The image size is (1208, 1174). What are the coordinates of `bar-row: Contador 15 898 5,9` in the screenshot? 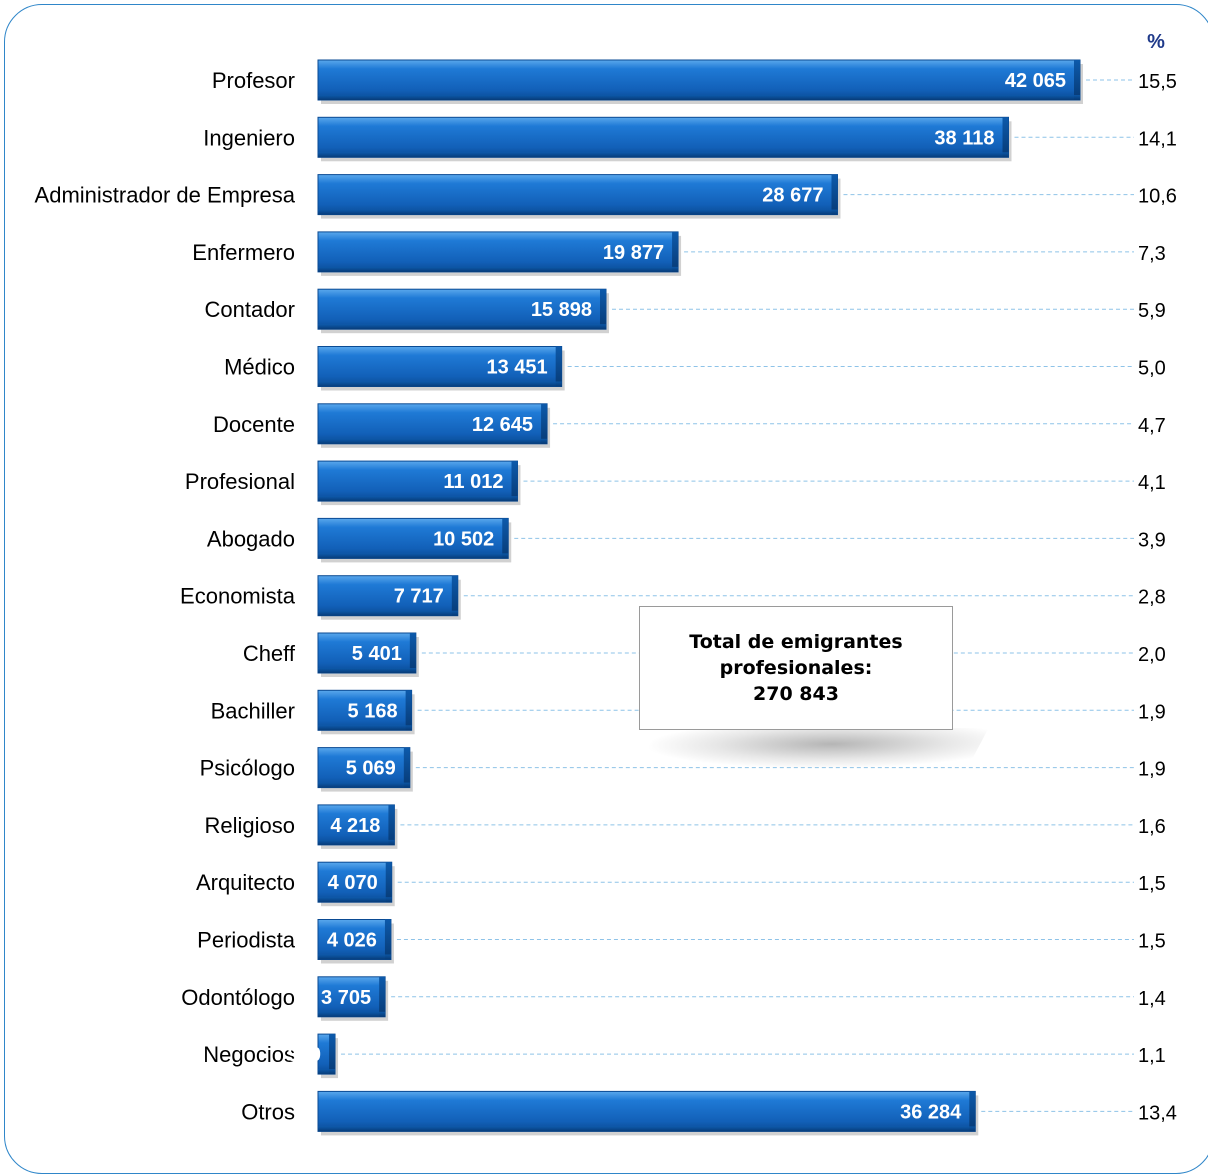 It's located at (685, 311).